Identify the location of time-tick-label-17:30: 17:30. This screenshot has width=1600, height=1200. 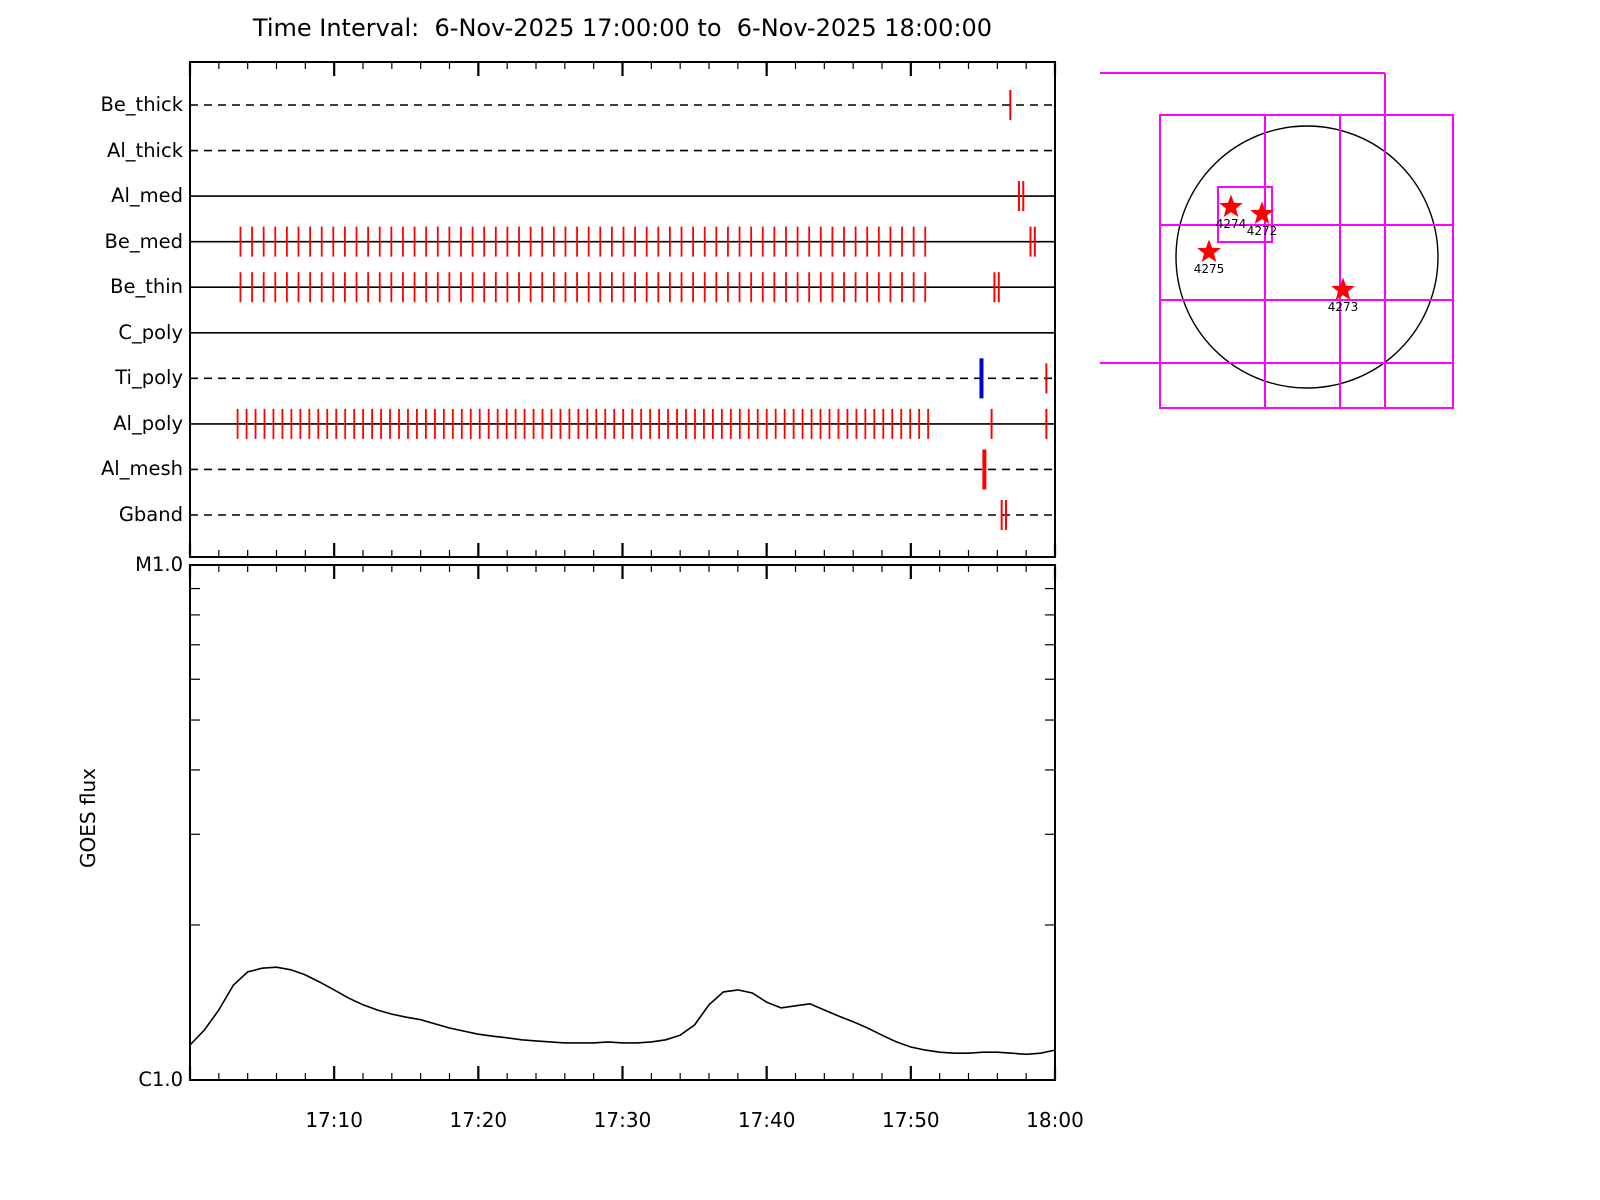
(622, 1120).